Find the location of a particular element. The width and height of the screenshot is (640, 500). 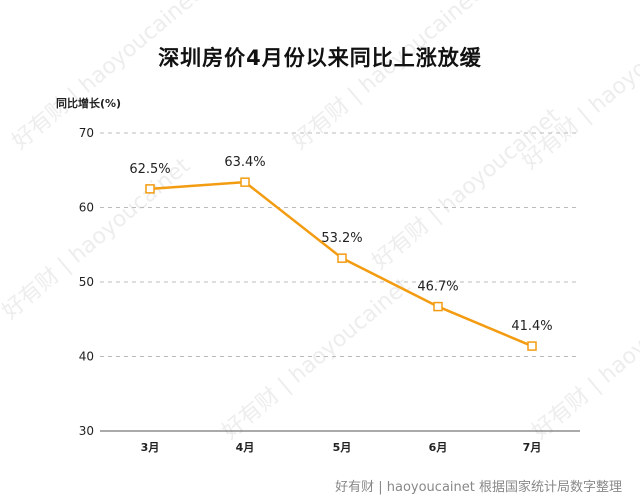

x-axis-ticks: 3月 4月 5月 6月 7月 is located at coordinates (341, 447).